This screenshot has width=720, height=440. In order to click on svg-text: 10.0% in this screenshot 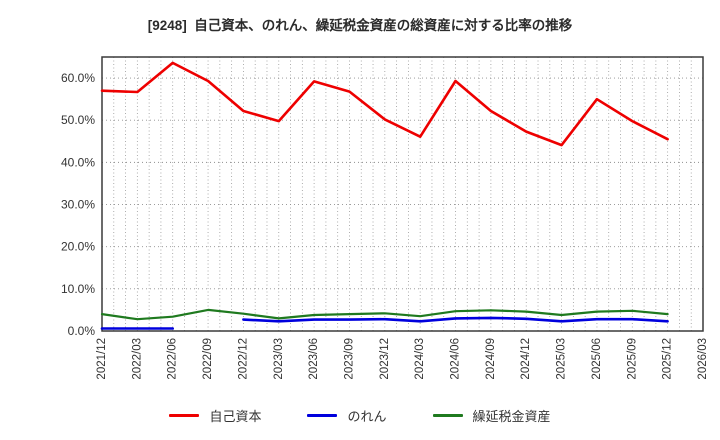, I will do `click(78, 289)`.